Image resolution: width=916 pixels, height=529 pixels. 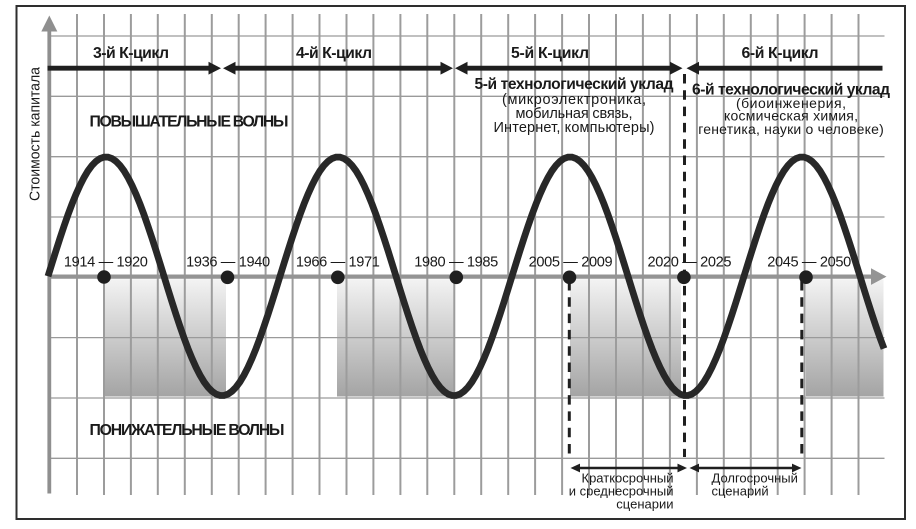 I want to click on svg-text: ПОВЫШАТЕЛЬНЫЕ ВОЛНЫ, so click(x=189, y=122).